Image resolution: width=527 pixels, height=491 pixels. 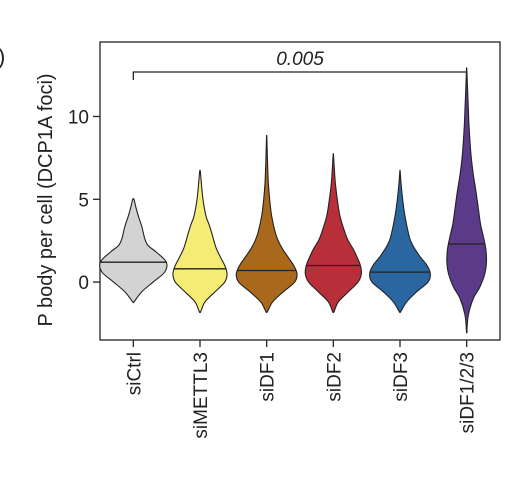 I want to click on x-tick-label: siMETTL3, so click(x=201, y=395).